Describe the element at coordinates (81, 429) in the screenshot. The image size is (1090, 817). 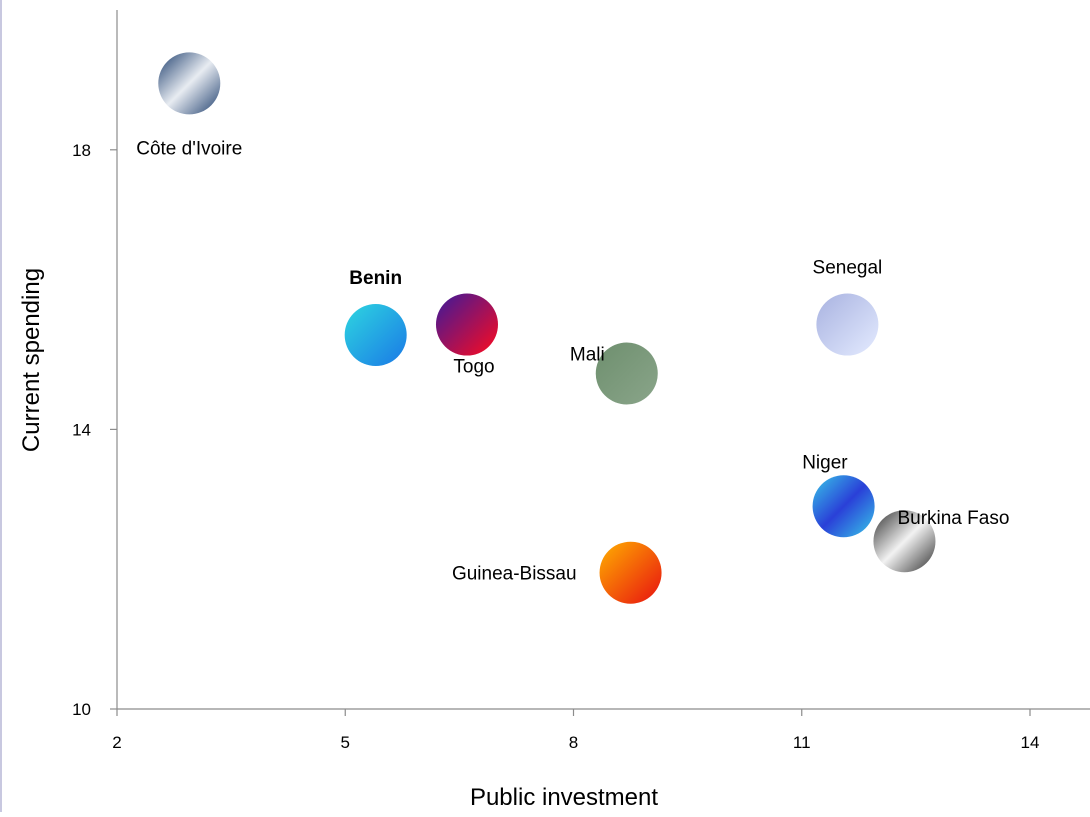
I see `y-tick-label: 14` at that location.